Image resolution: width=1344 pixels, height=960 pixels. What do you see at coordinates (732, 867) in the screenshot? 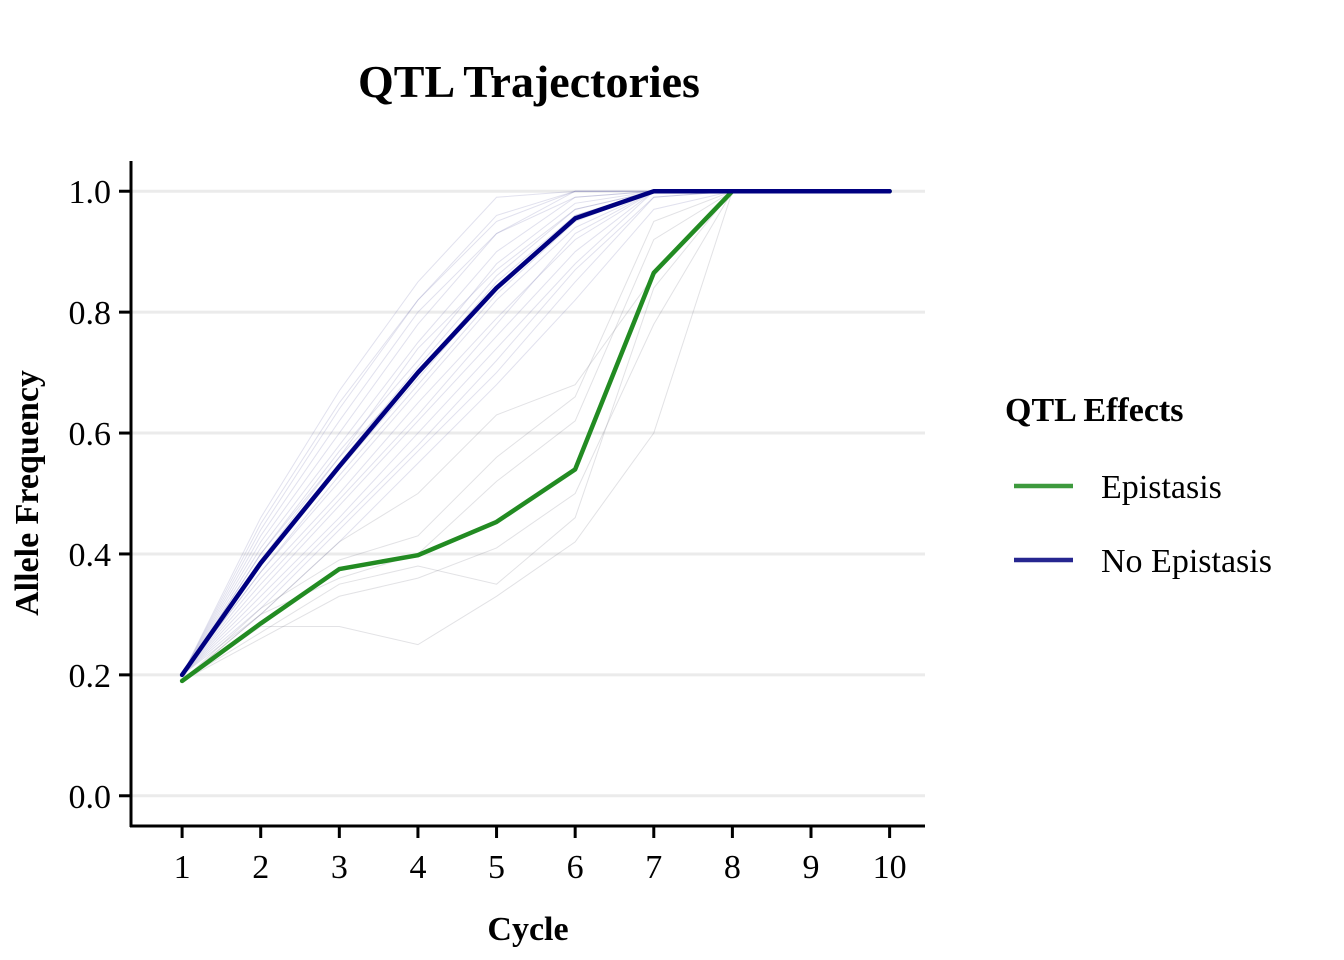
I see `x-tick-label: 8` at bounding box center [732, 867].